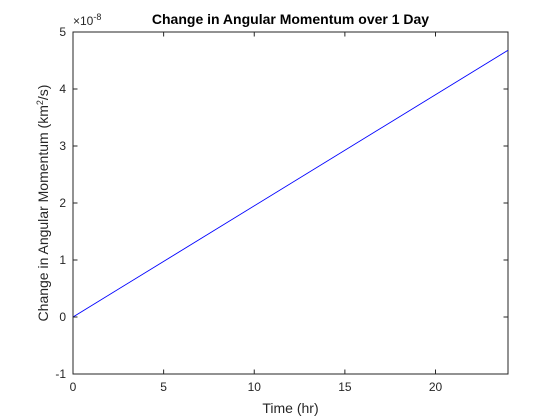 This screenshot has height=420, width=560. What do you see at coordinates (40, 102) in the screenshot?
I see `y-axis-label-superscript: 2` at bounding box center [40, 102].